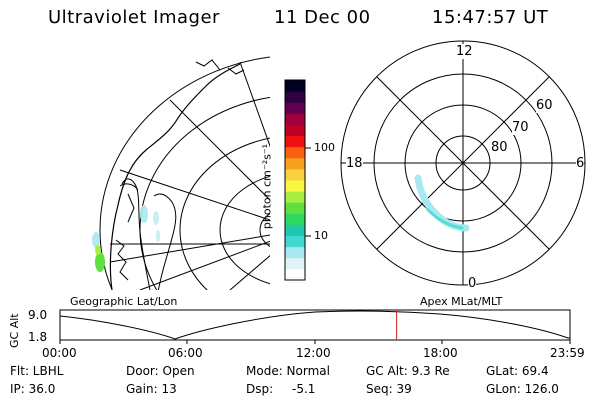 This screenshot has width=600, height=400. Describe the element at coordinates (151, 389) in the screenshot. I see `gain-status: Gain: 13` at that location.